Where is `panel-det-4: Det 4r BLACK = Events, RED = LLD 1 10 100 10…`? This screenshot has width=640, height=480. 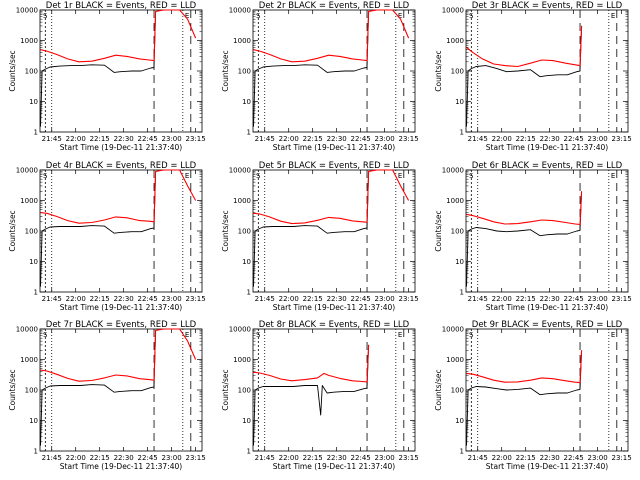
panel-det-4: Det 4r BLACK = Events, RED = LLD 1 10 100 10… is located at coordinates (107, 236).